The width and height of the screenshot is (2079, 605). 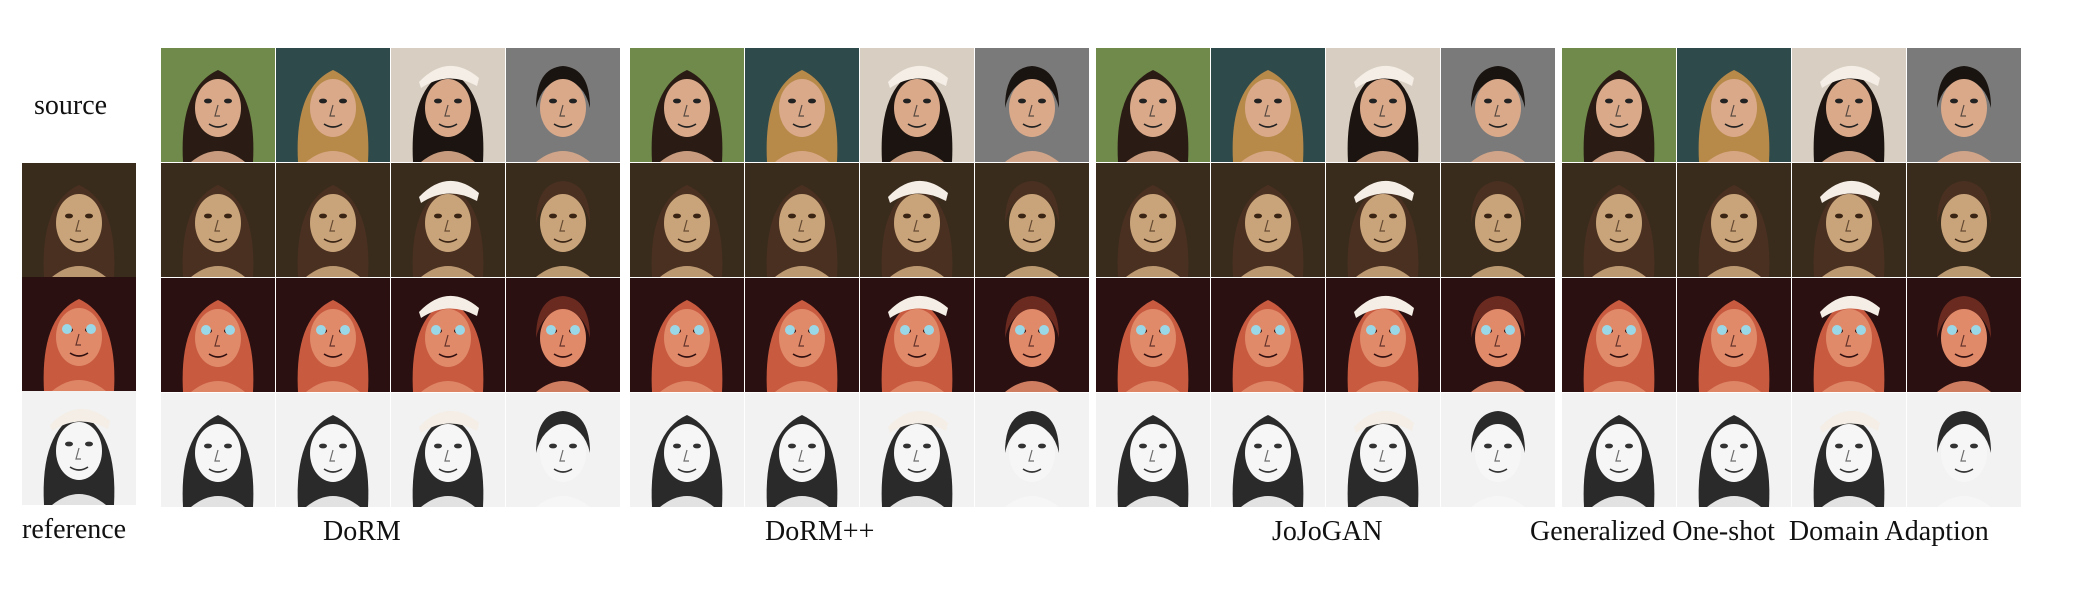 What do you see at coordinates (79, 334) in the screenshot?
I see `reference-image-cartoon-3d` at bounding box center [79, 334].